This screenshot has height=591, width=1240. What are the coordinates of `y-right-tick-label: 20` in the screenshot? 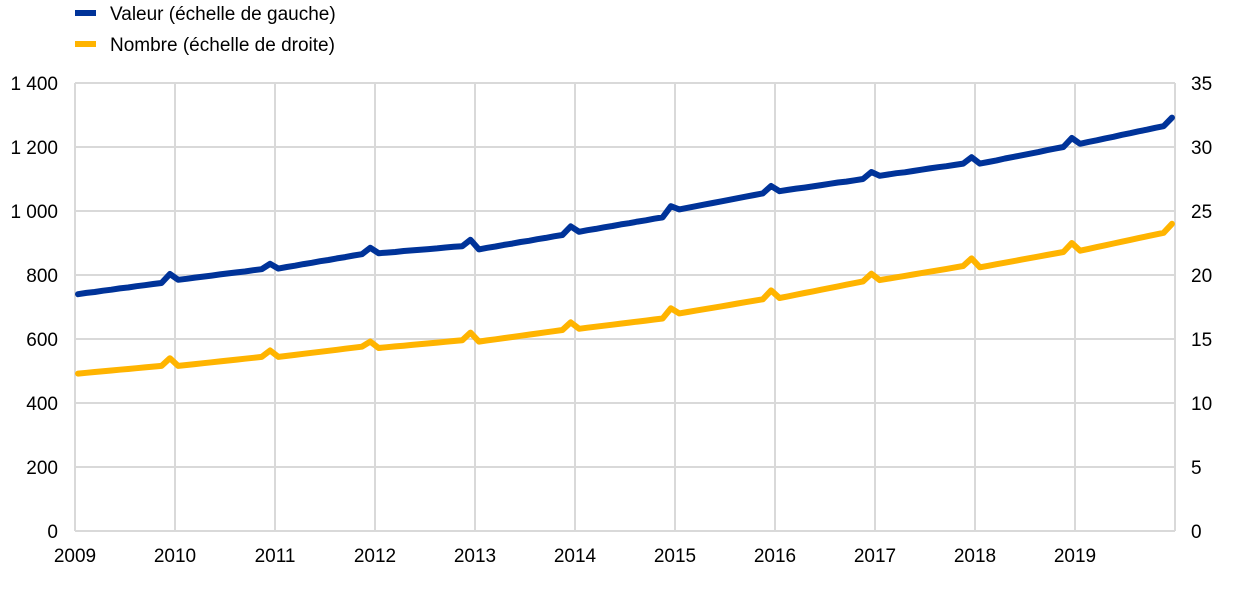 It's located at (1201, 276).